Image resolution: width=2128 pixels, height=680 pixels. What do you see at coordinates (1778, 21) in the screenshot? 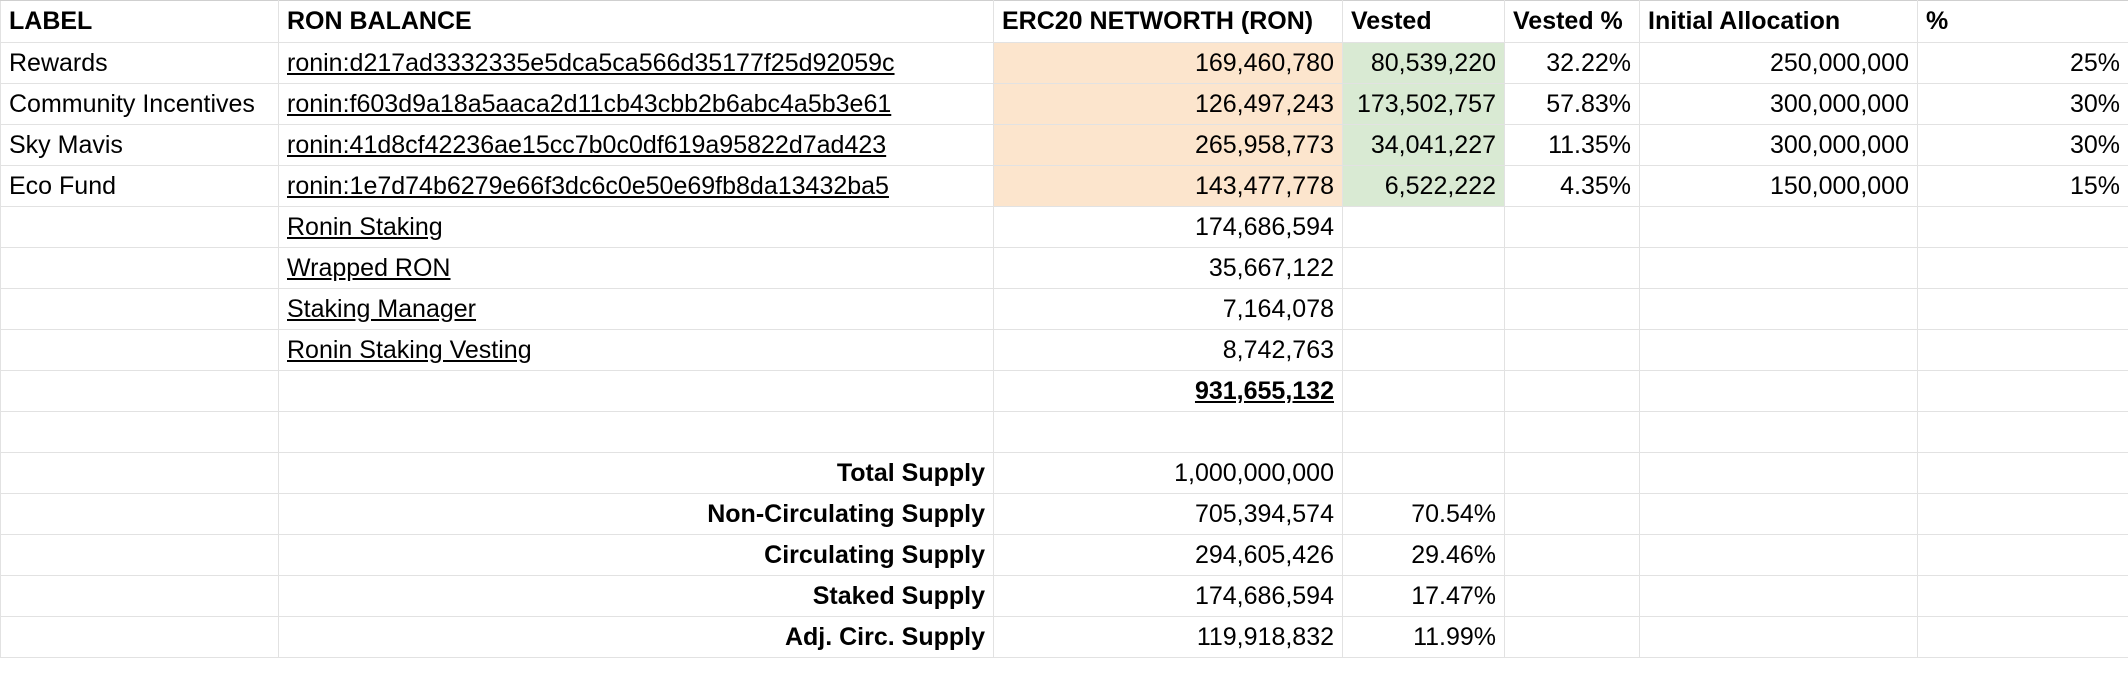
I see `header-initial-allocation: Initial Allocation` at bounding box center [1778, 21].